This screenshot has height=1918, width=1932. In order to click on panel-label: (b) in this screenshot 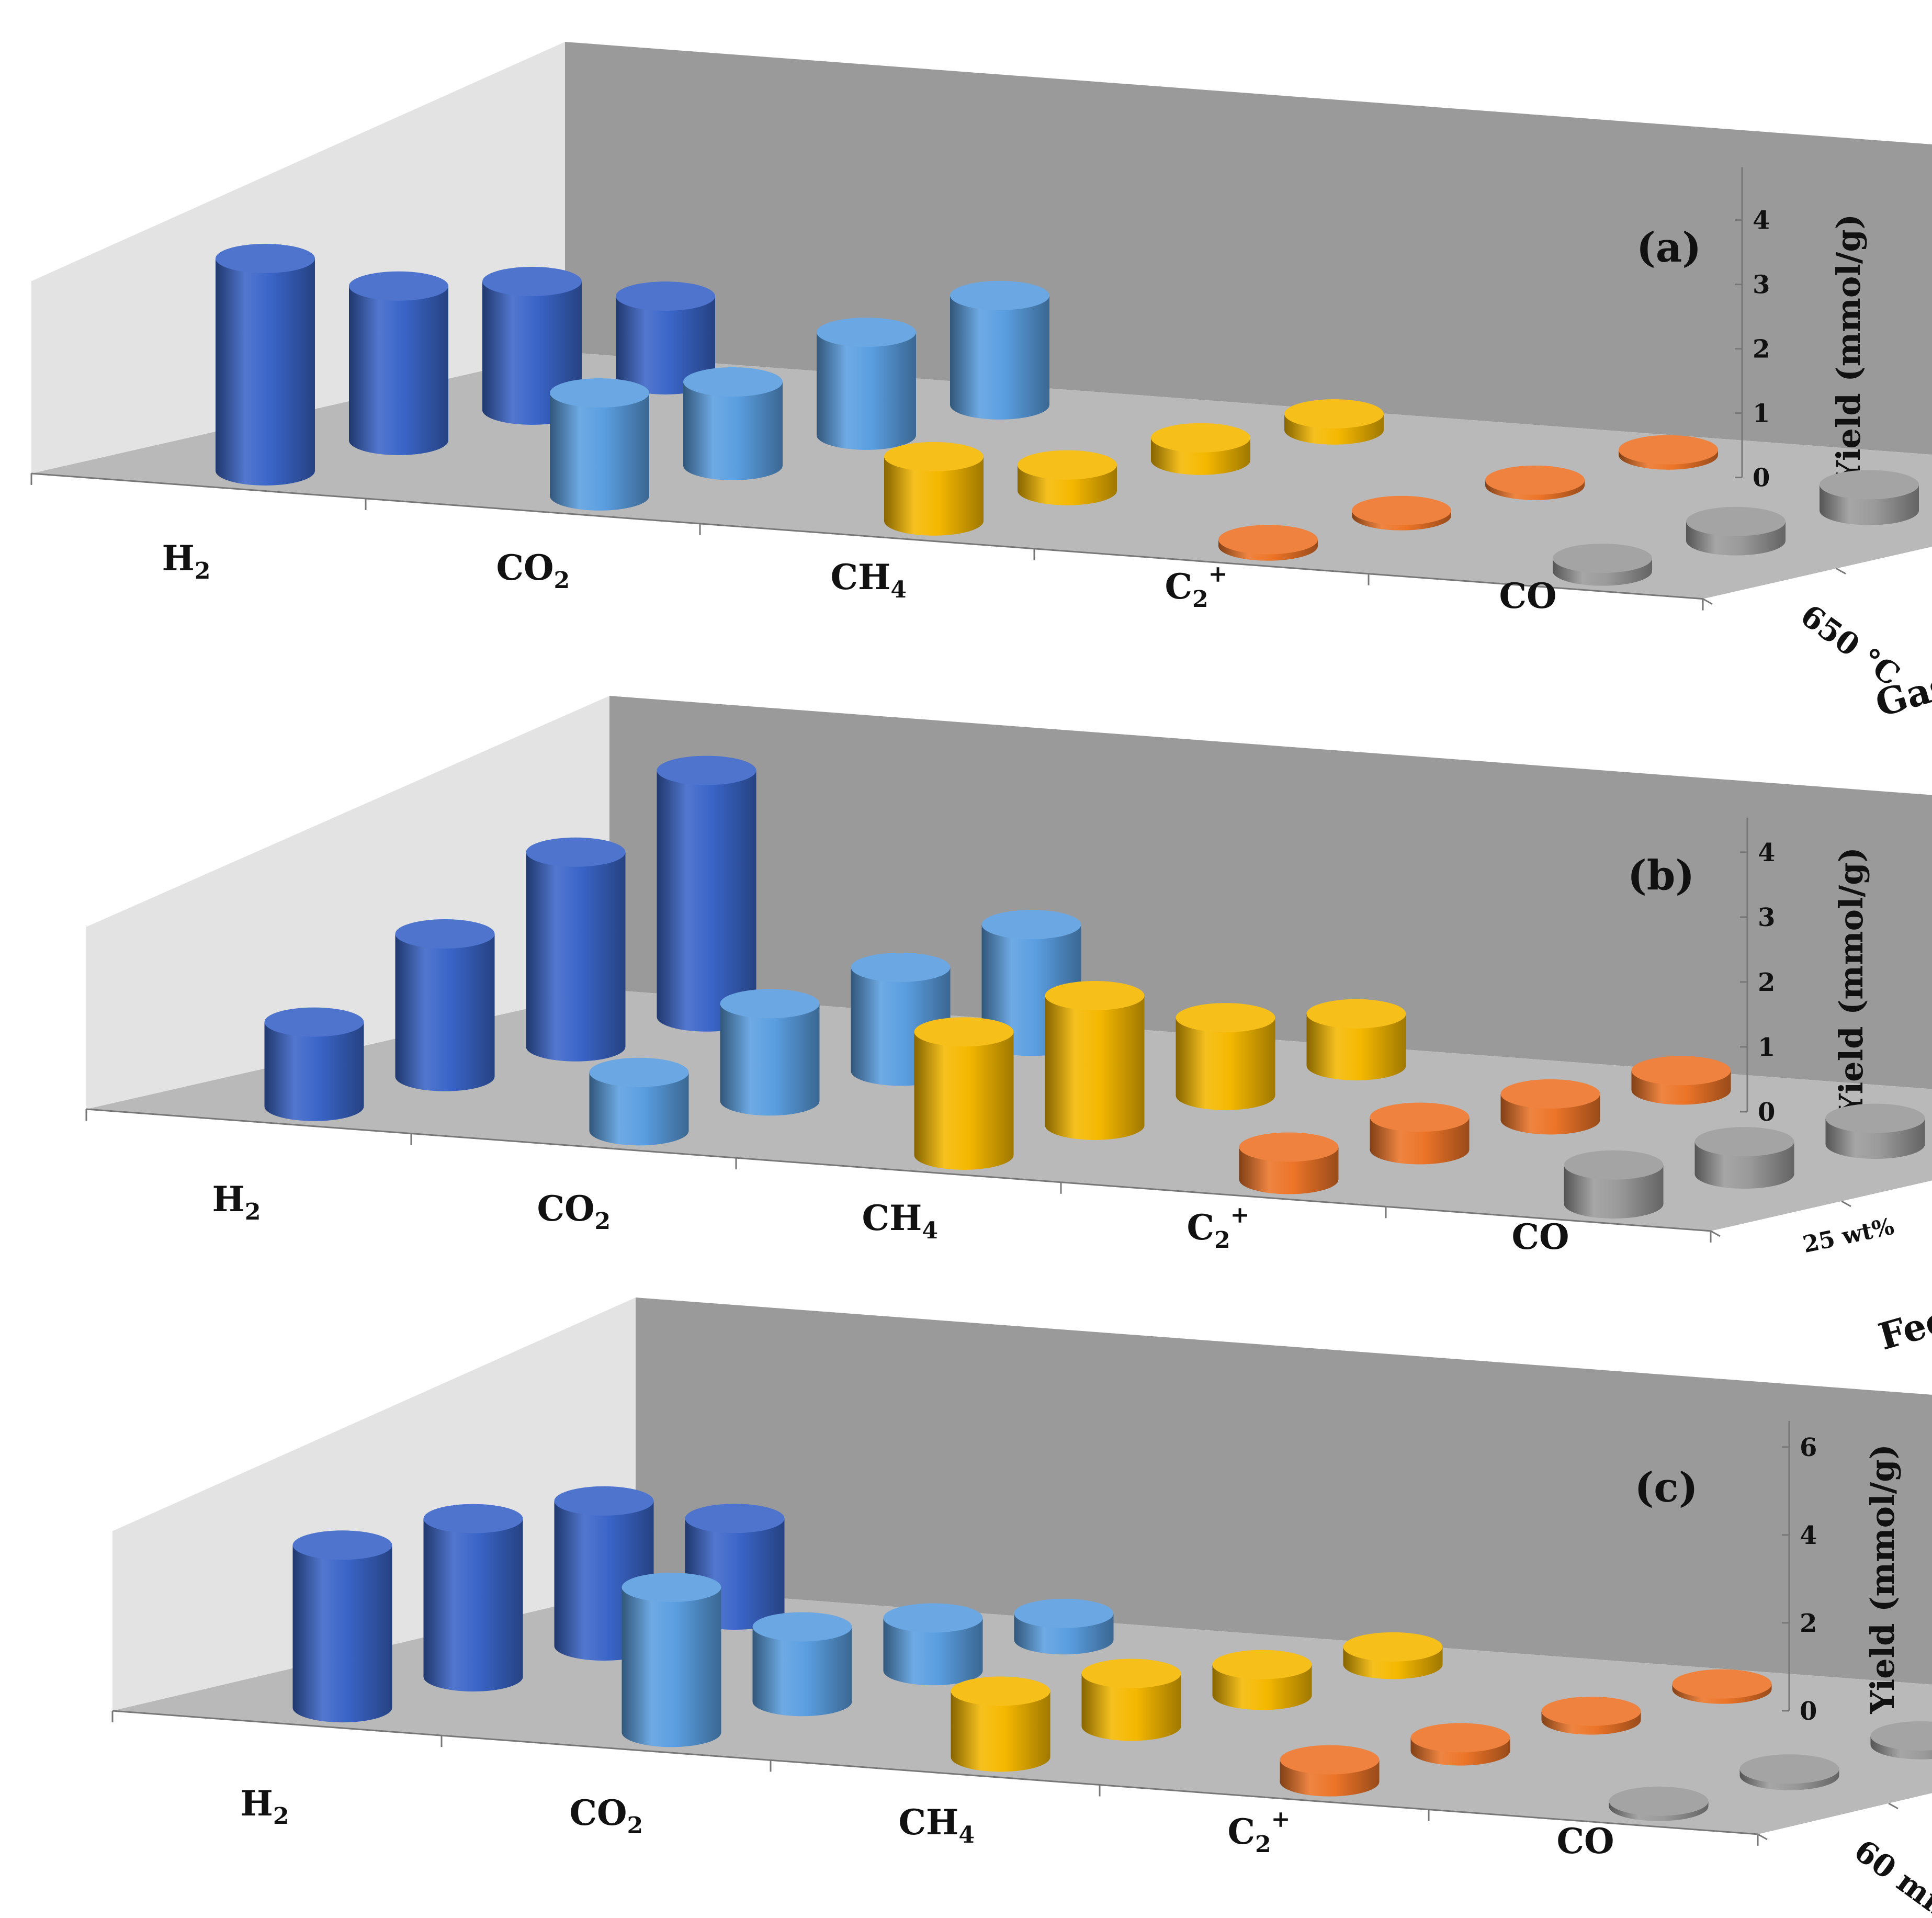, I will do `click(1661, 876)`.